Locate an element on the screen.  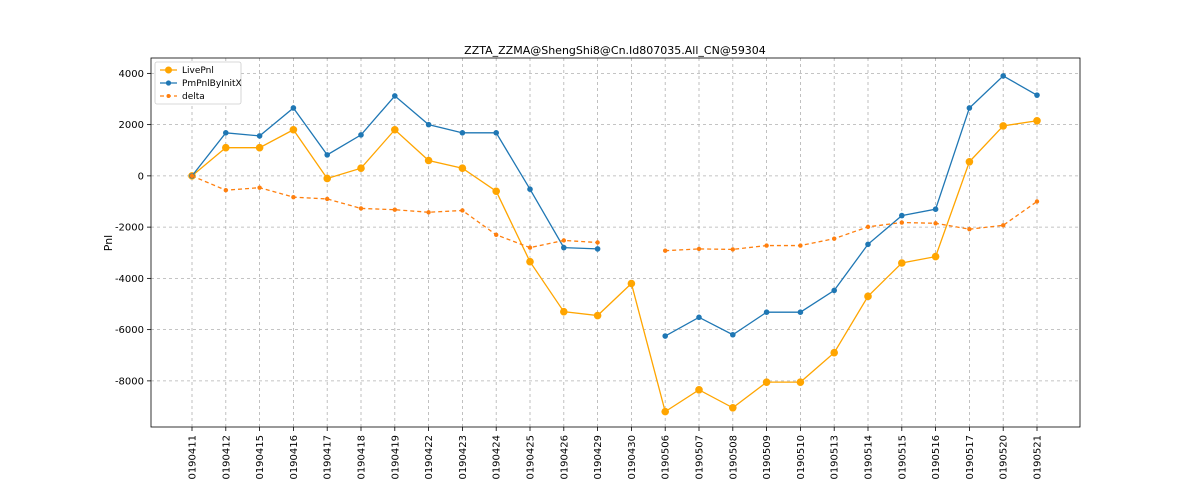
y-tick-label: 4000 is located at coordinates (131, 74).